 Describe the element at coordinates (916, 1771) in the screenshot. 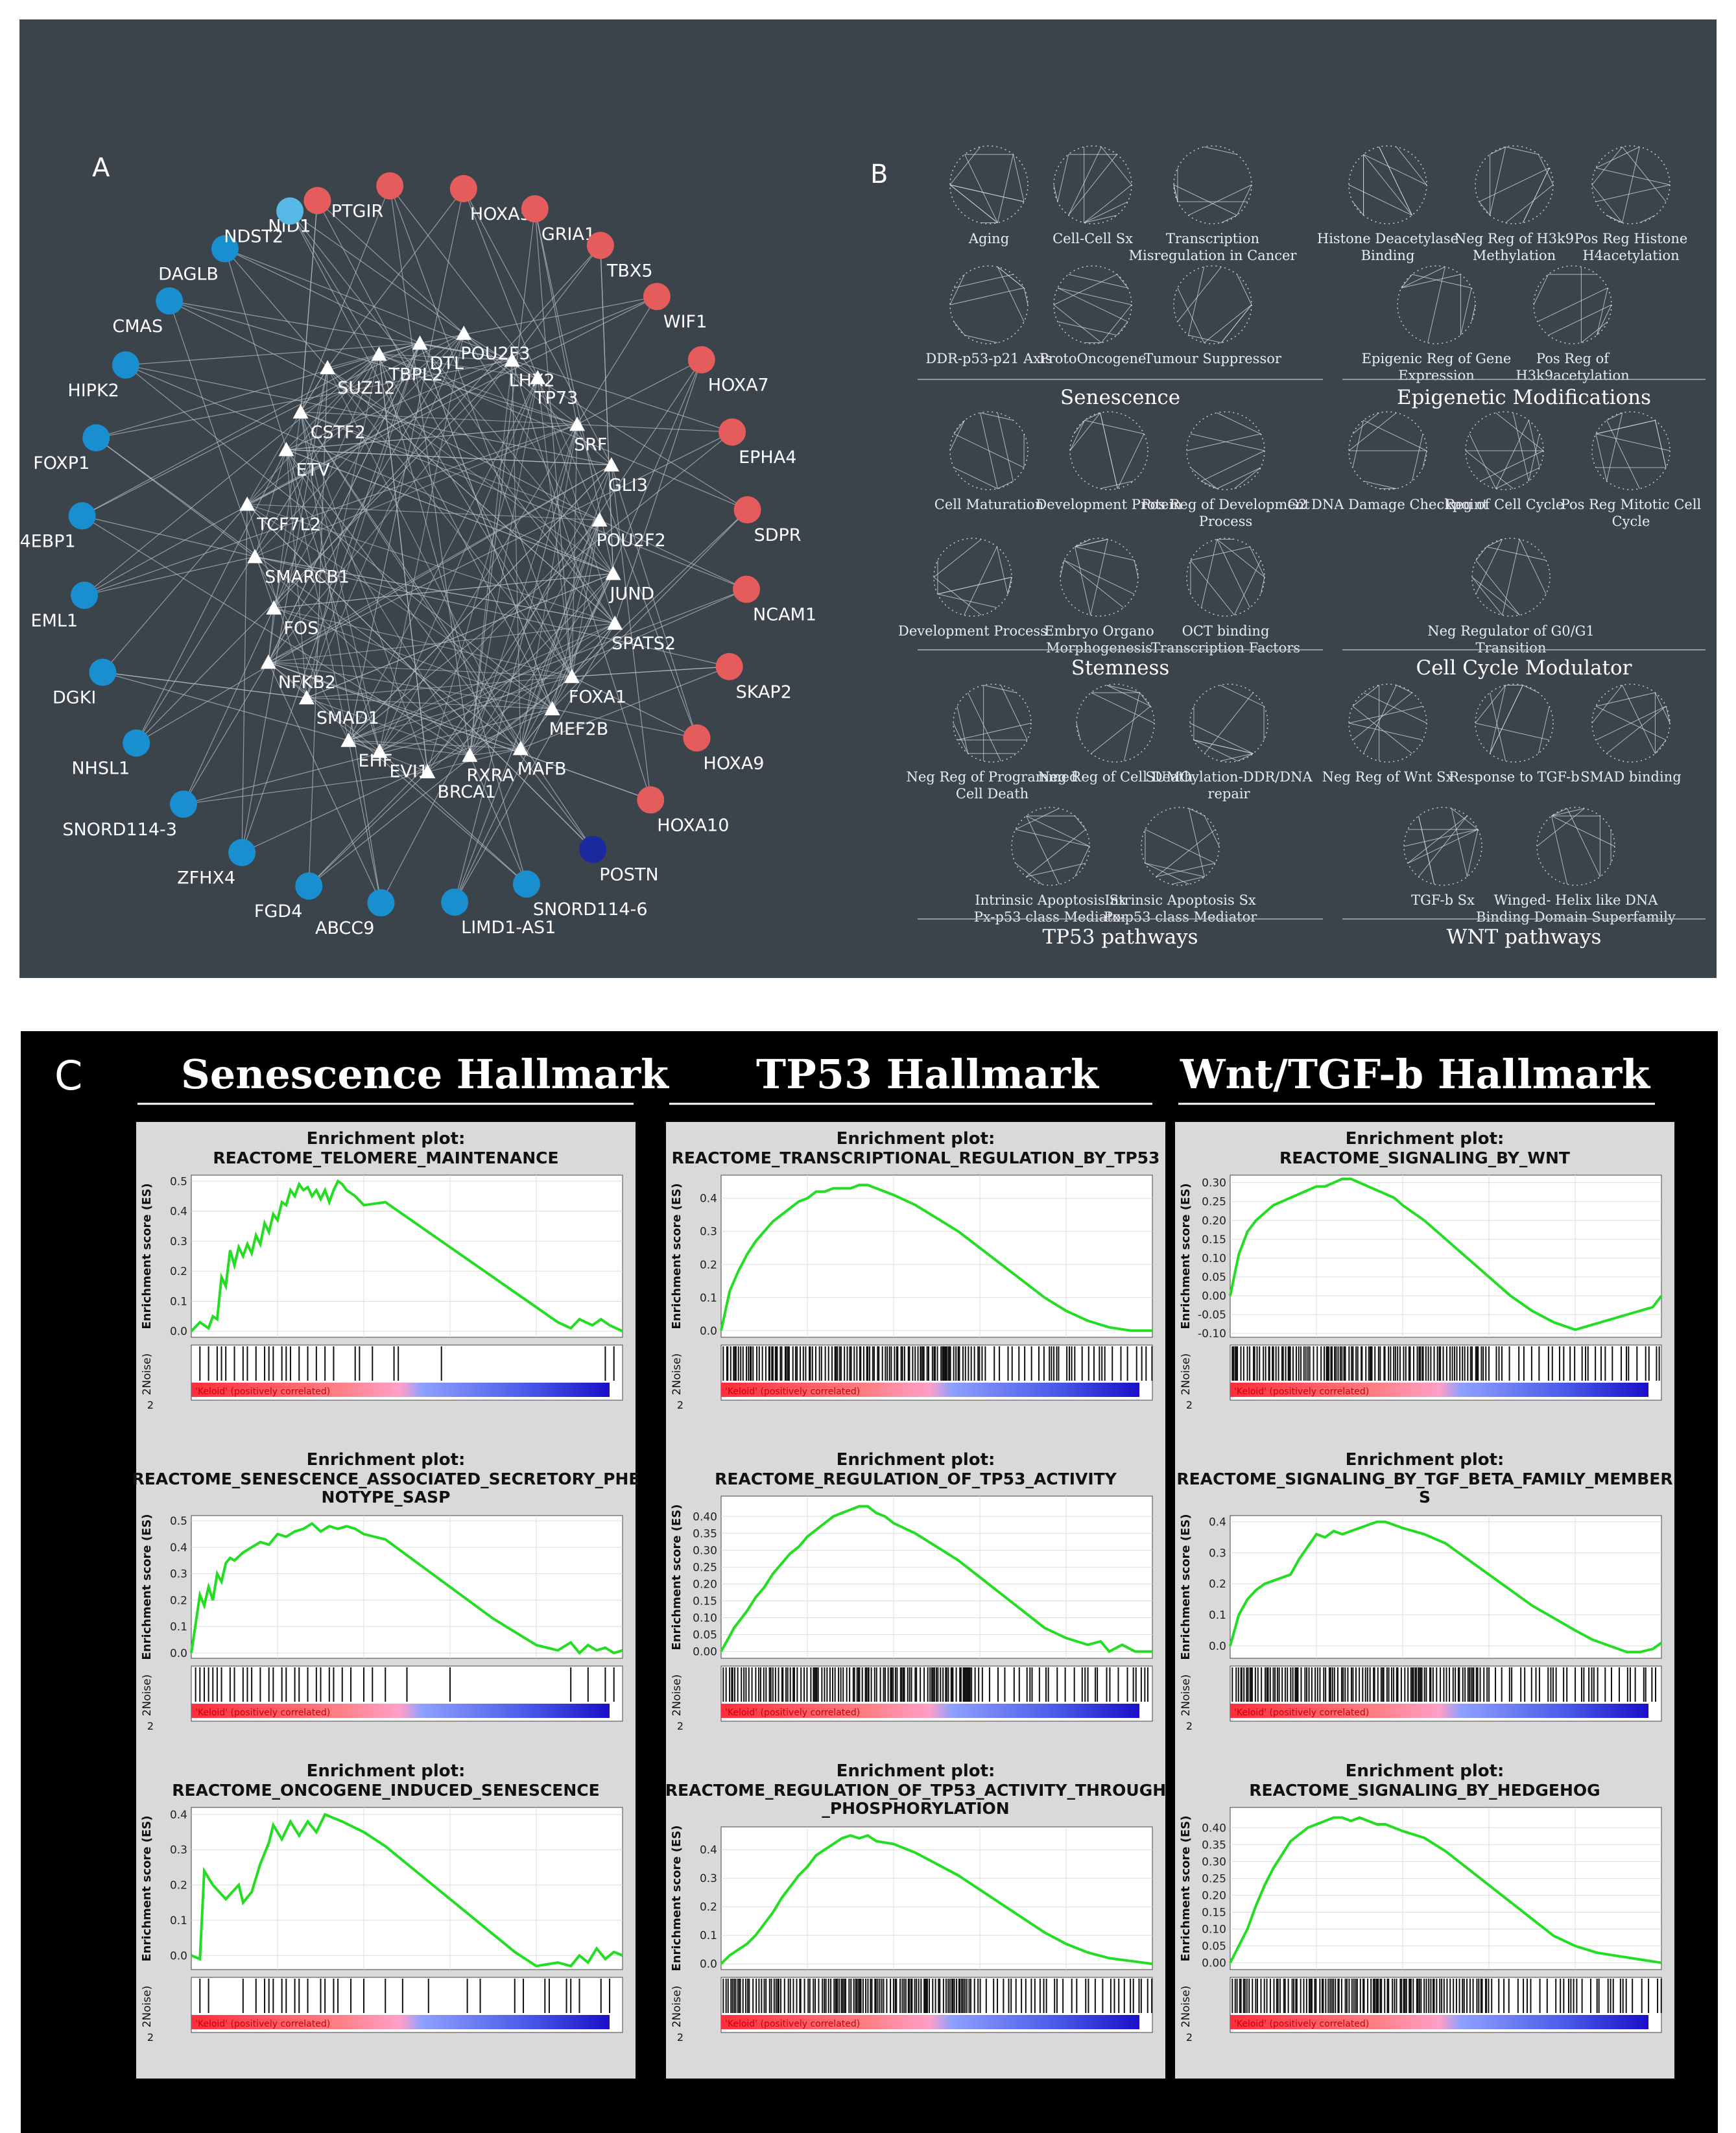

I see `plot-header: Enrichment plot:` at that location.